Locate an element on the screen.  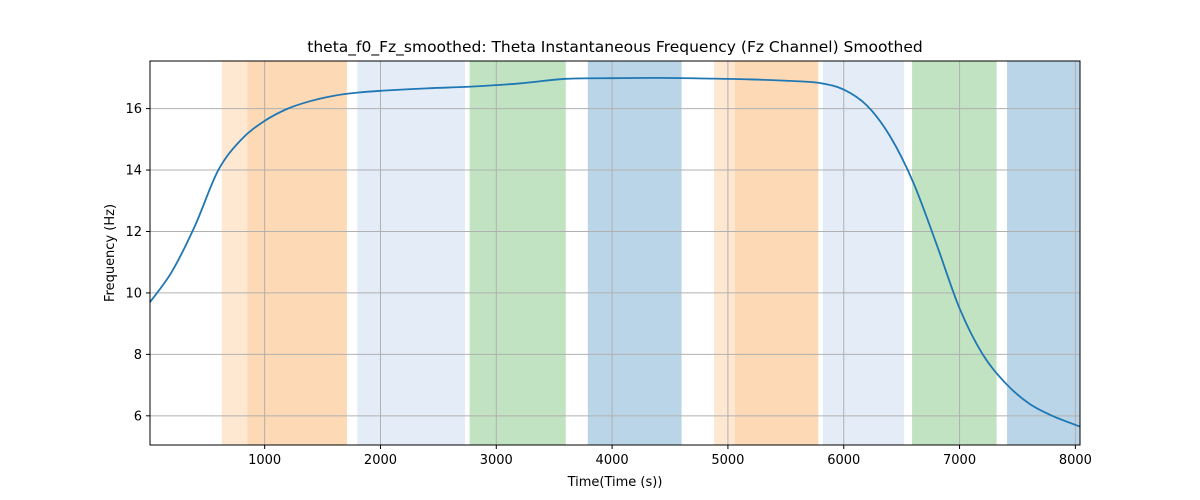
x-axis-ticks: 1000 2000 3000 4000 5000 6000 7000 8000 is located at coordinates (670, 456).